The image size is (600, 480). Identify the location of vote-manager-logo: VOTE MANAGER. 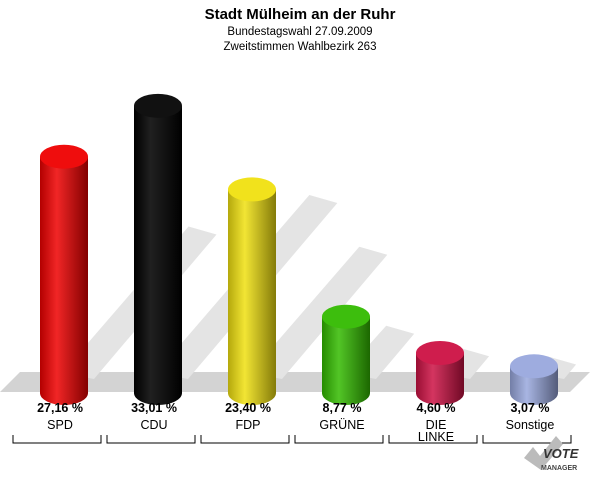
(551, 454).